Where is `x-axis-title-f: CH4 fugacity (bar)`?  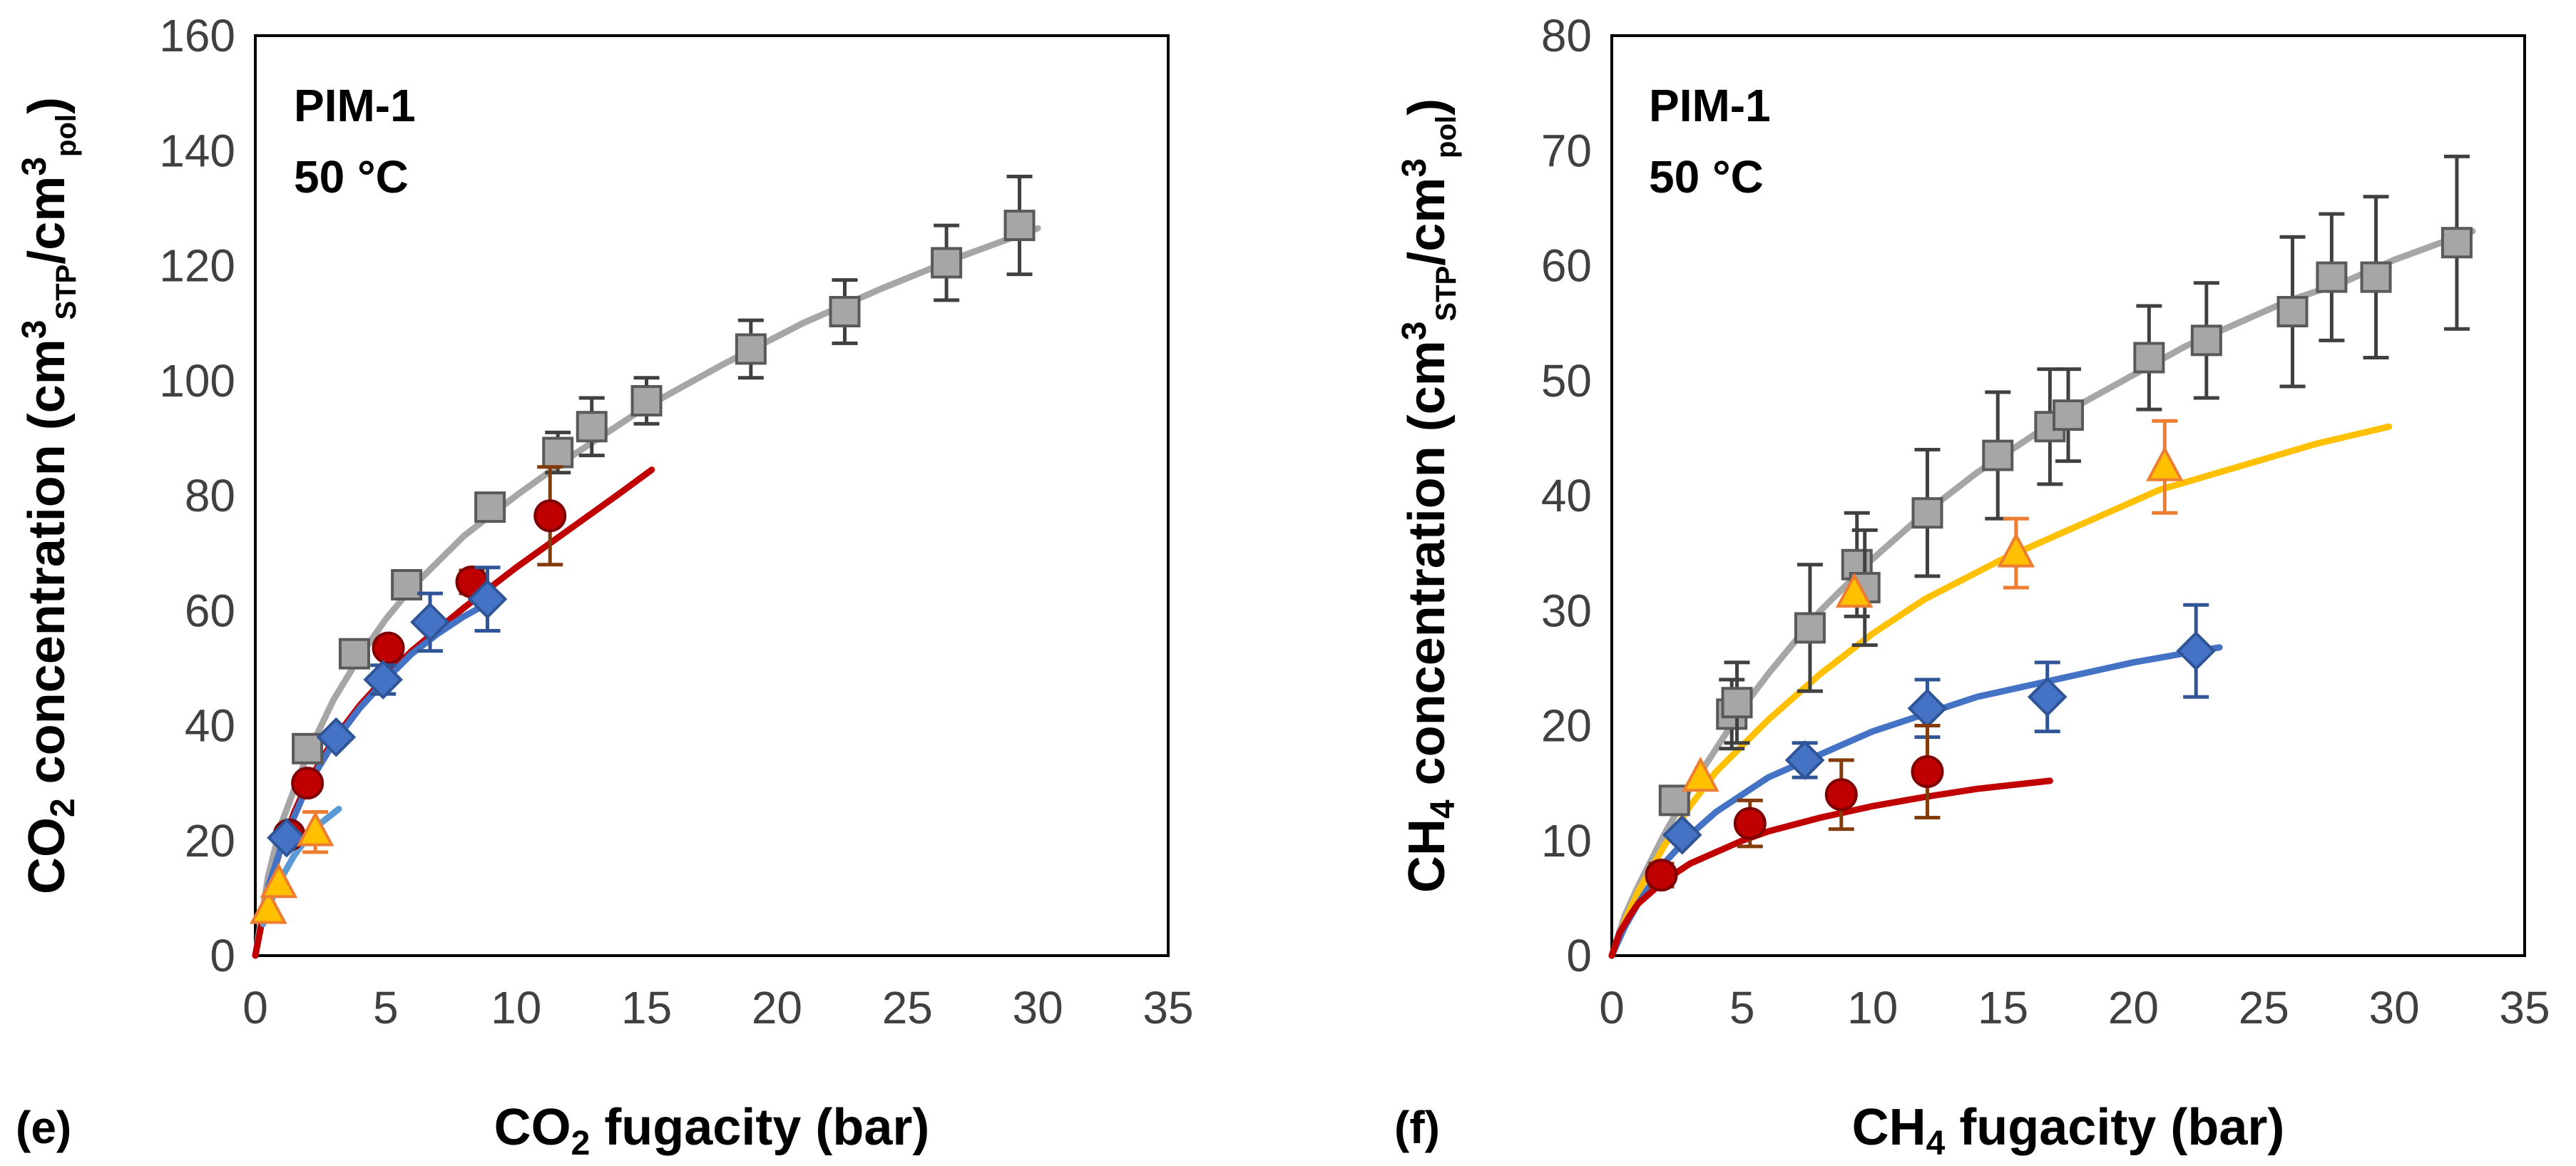 x-axis-title-f: CH4 fugacity (bar) is located at coordinates (2069, 1130).